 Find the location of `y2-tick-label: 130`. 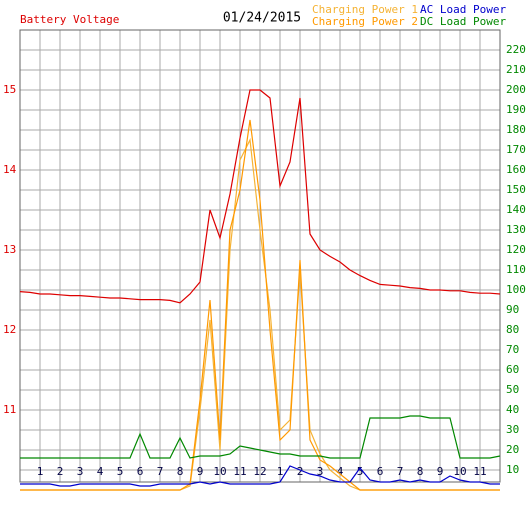

y2-tick-label: 130 is located at coordinates (516, 229).